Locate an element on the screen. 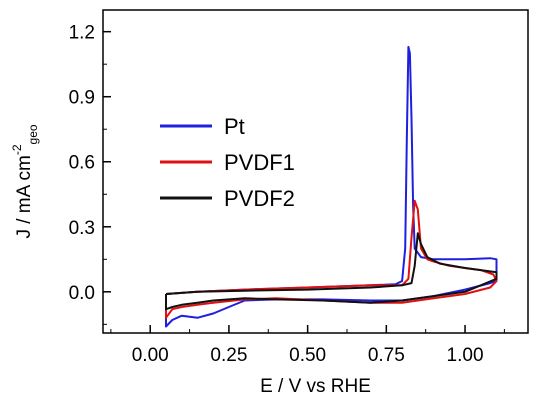 This screenshot has height=410, width=550. legend-label-pvdf2: PVDF2 is located at coordinates (259, 198).